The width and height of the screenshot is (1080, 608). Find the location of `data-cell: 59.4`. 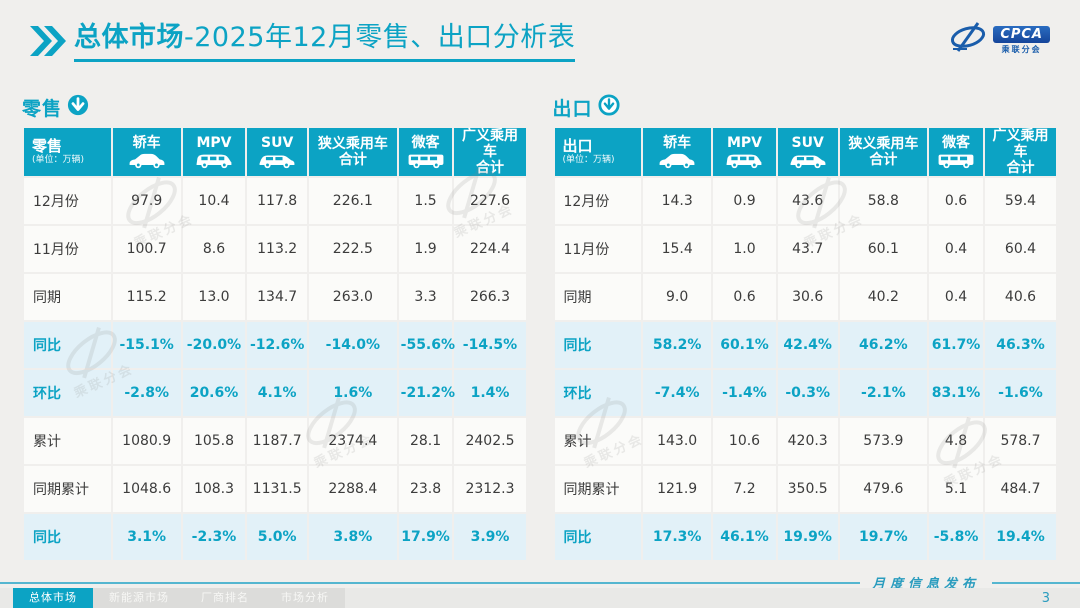

data-cell: 59.4 is located at coordinates (1020, 201).